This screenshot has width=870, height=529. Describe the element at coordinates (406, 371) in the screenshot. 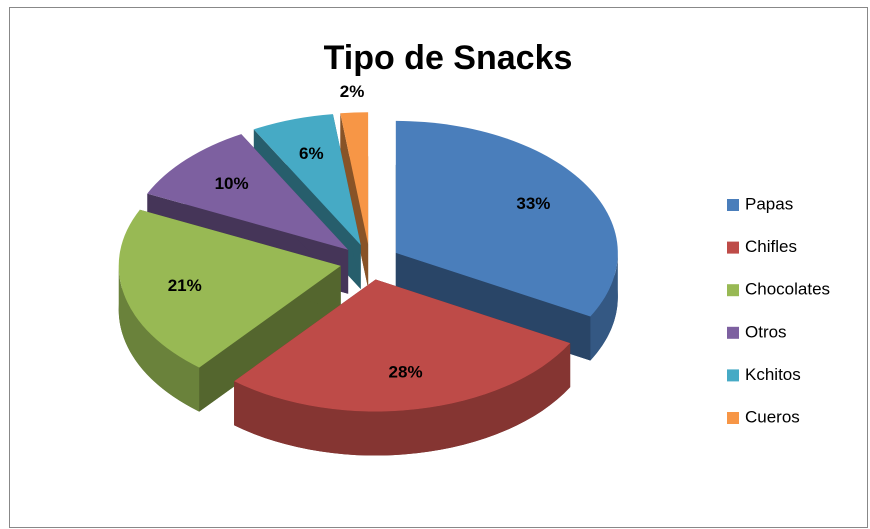

I see `data-label: 28%` at that location.